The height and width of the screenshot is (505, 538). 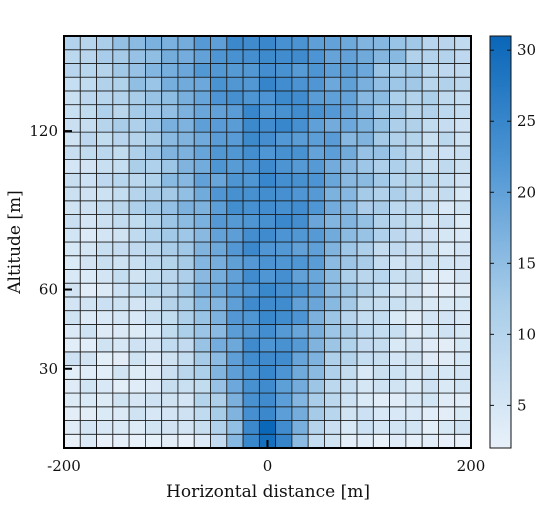 I want to click on y-axis-ticks: 30 60 120, so click(x=50, y=250).